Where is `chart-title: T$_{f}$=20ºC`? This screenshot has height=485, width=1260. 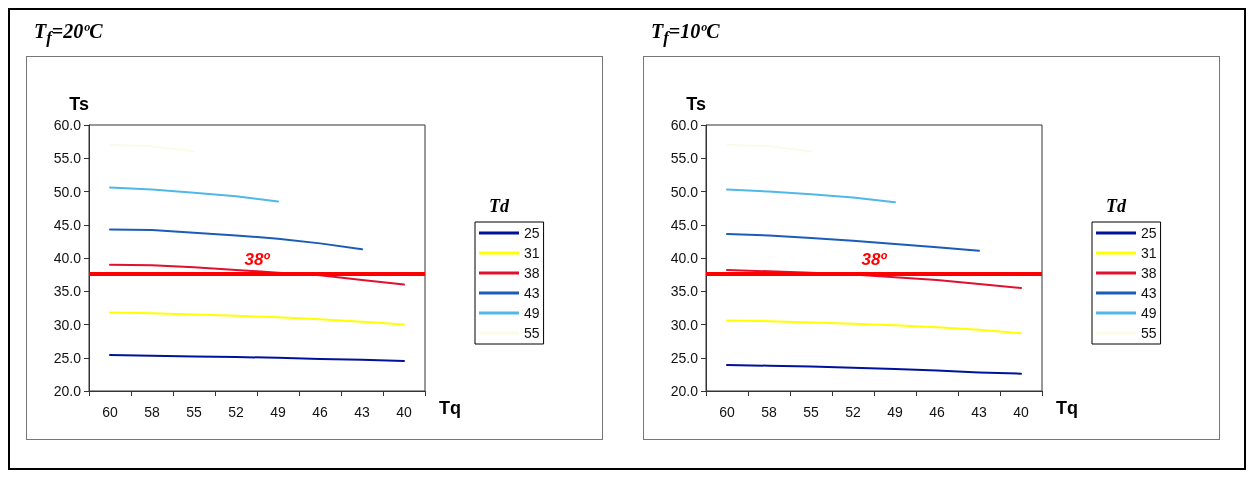 chart-title: T$_{f}$=20ºC is located at coordinates (68, 34).